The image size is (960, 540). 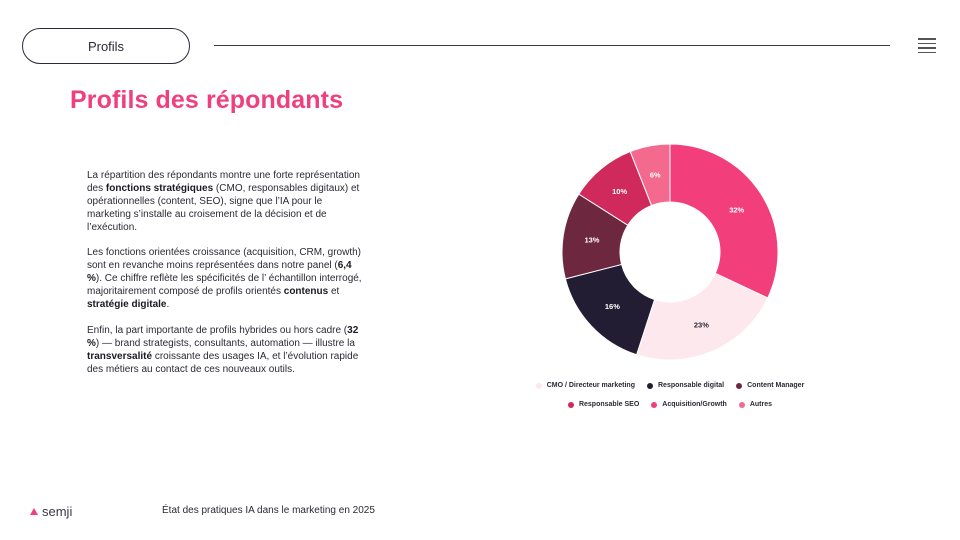 I want to click on legend-label: CMO / Directeur marketing, so click(x=590, y=385).